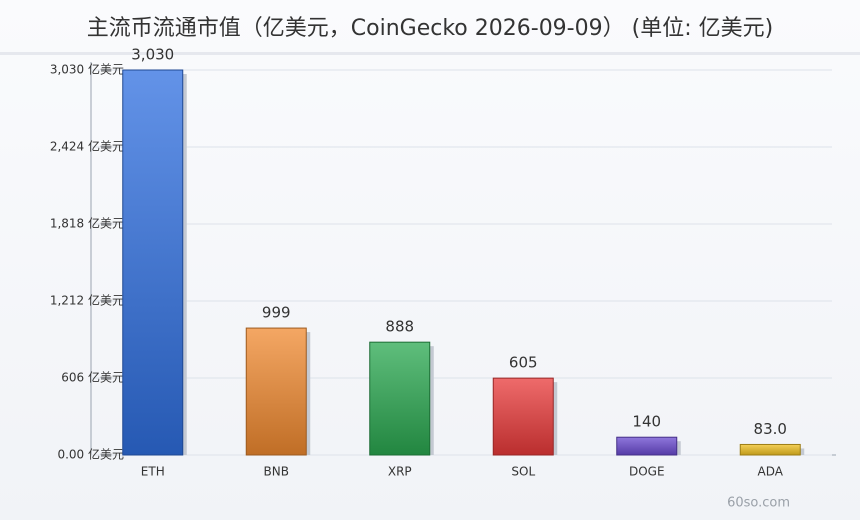  I want to click on y-tick-label: 1,818 亿美元, so click(87, 223).